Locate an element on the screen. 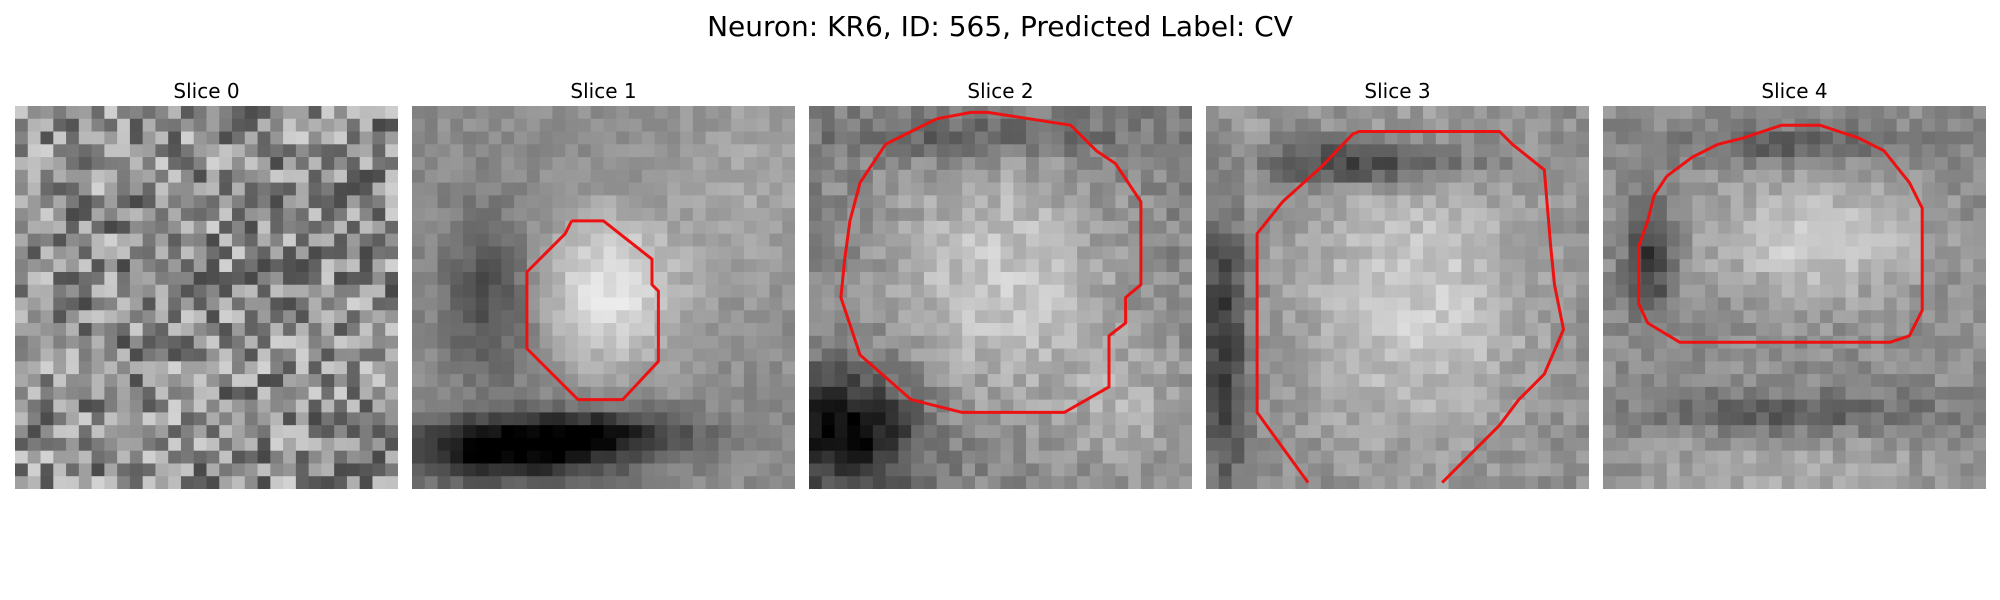 The width and height of the screenshot is (2000, 600). slice-title-0: Slice 0 is located at coordinates (206, 91).